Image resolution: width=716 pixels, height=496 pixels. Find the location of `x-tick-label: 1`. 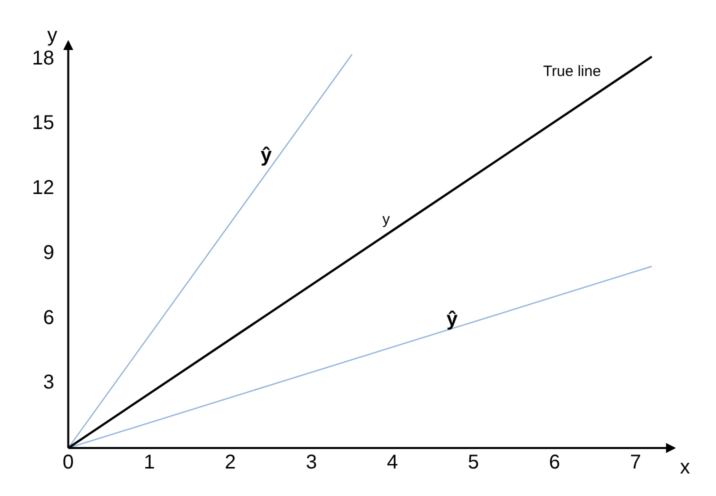

x-tick-label: 1 is located at coordinates (149, 463).